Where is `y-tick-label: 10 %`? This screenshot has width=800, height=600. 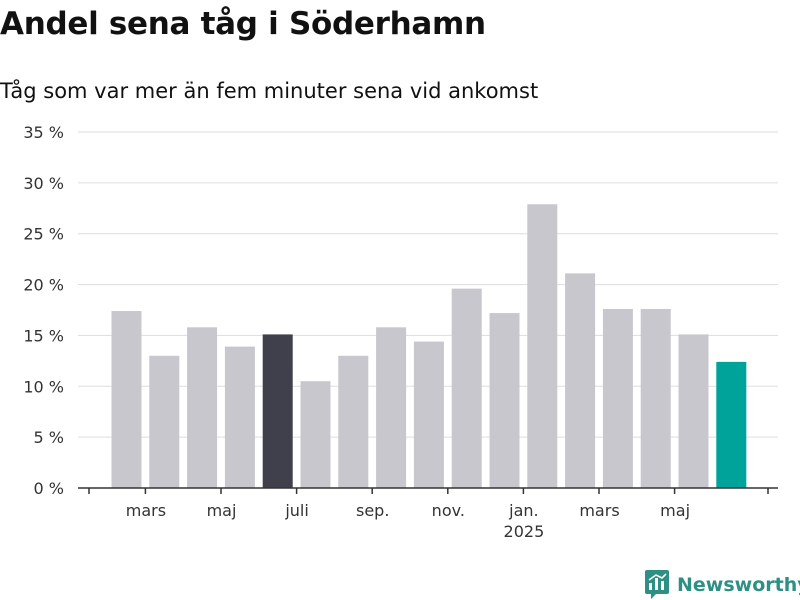 y-tick-label: 10 % is located at coordinates (43, 386).